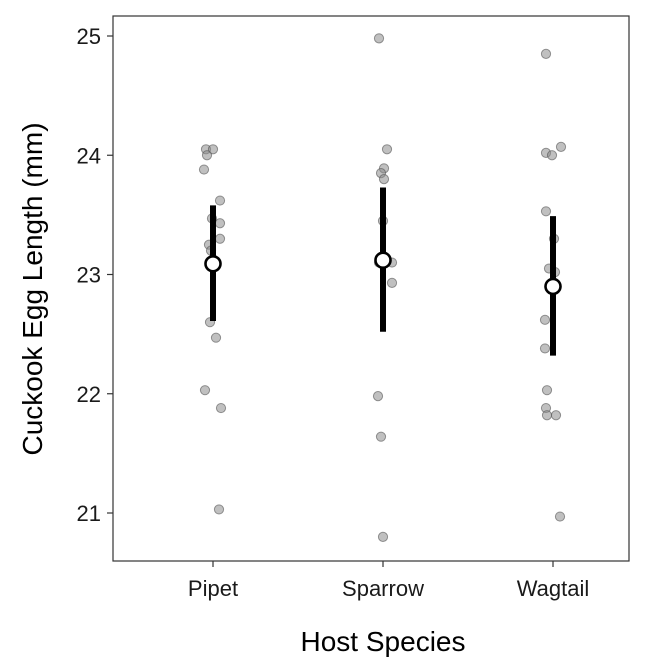 Image resolution: width=672 pixels, height=672 pixels. I want to click on x-axis-title: Host Species, so click(383, 641).